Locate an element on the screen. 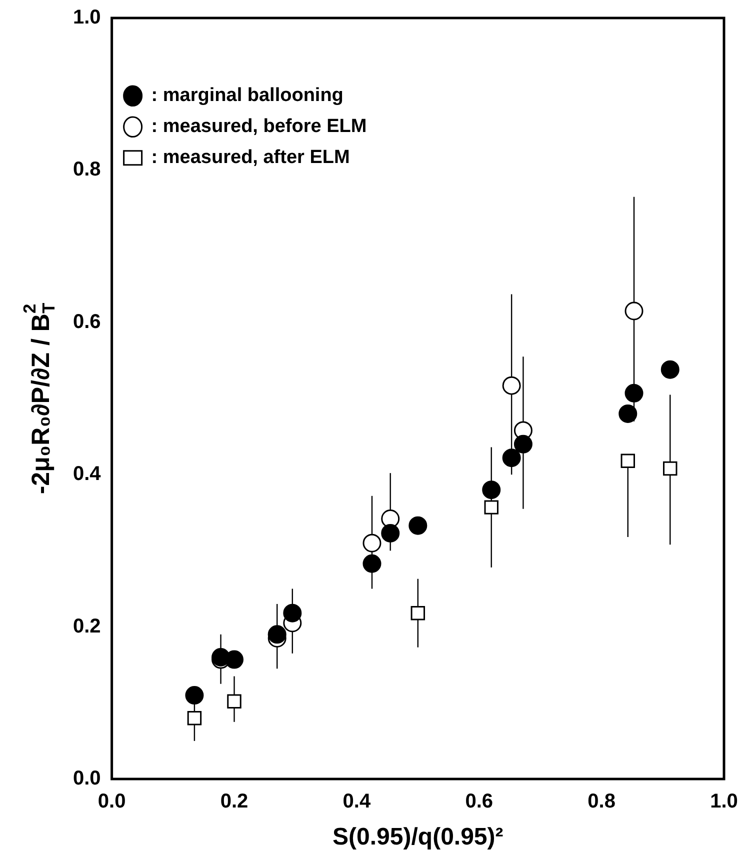 Image resolution: width=746 pixels, height=857 pixels. y-tick-label: 1.0 is located at coordinates (86, 17).